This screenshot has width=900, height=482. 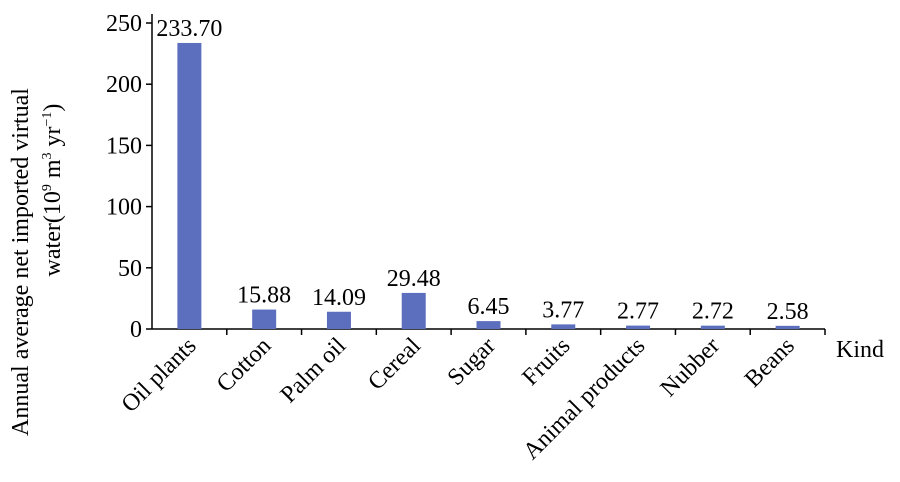 I want to click on bar-value-label: 6.45, so click(x=489, y=307).